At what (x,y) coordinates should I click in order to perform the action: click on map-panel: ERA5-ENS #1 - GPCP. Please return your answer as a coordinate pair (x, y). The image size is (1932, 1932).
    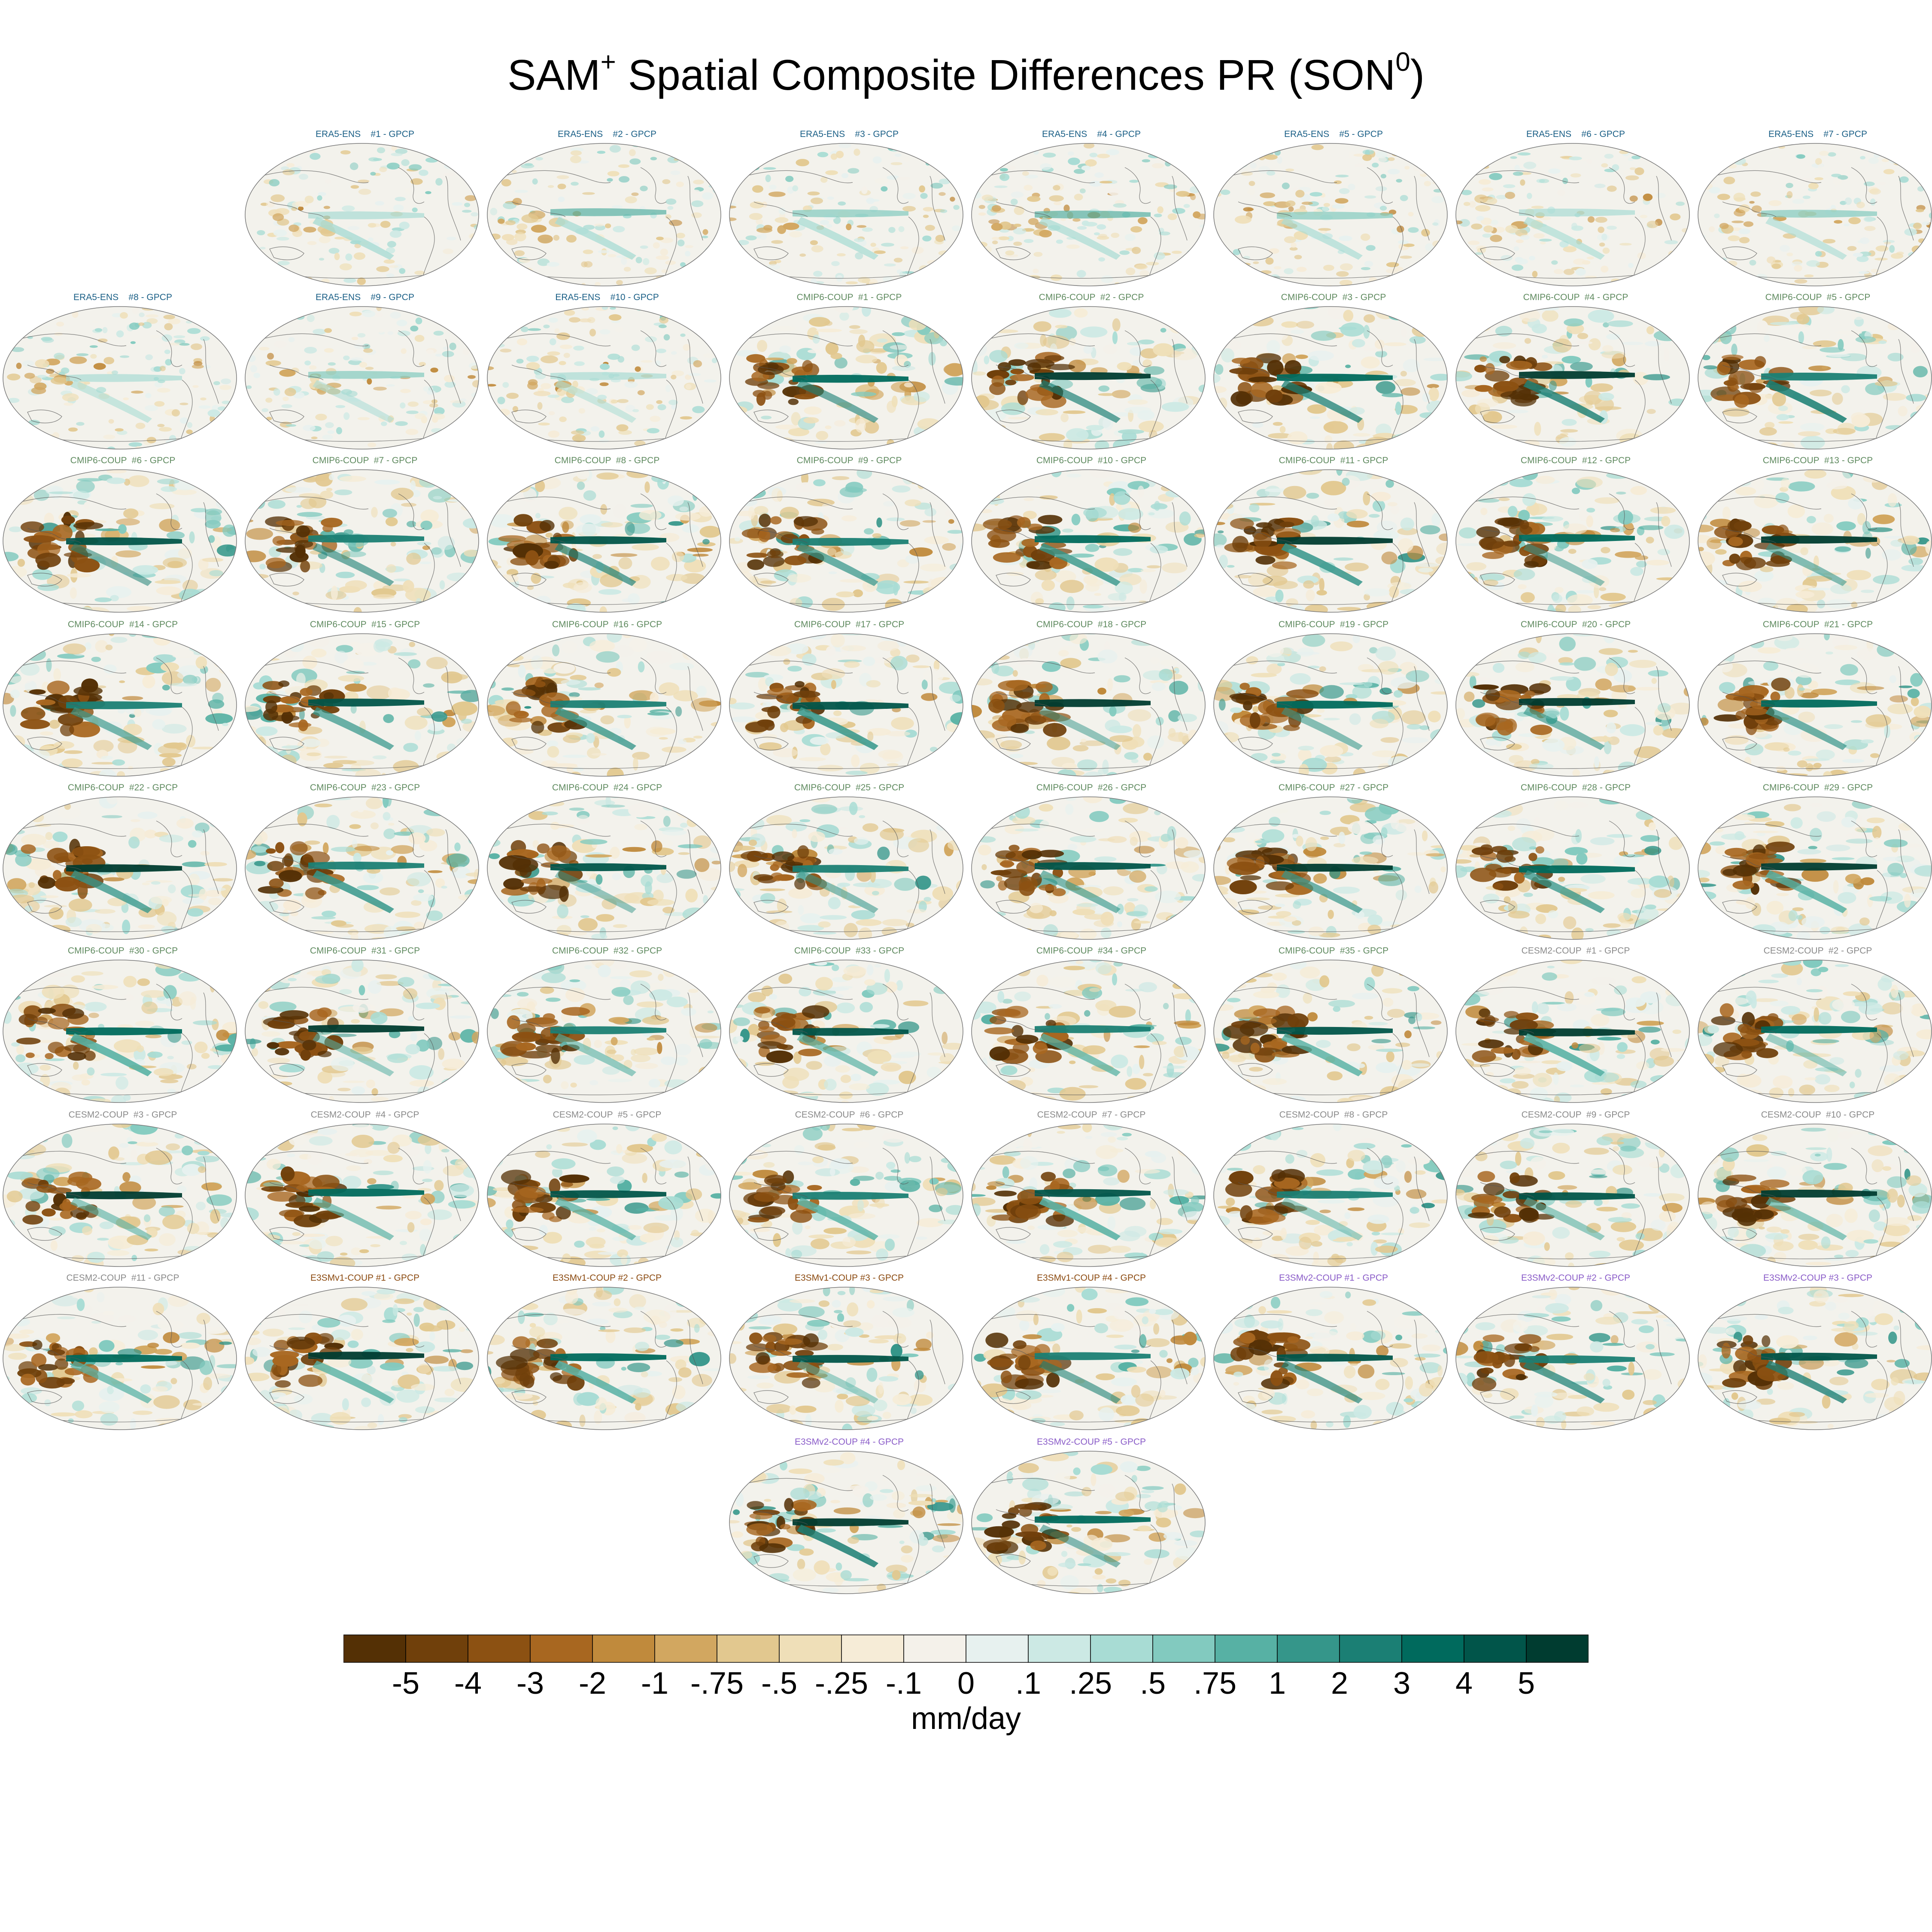
    Looking at the image, I should click on (365, 210).